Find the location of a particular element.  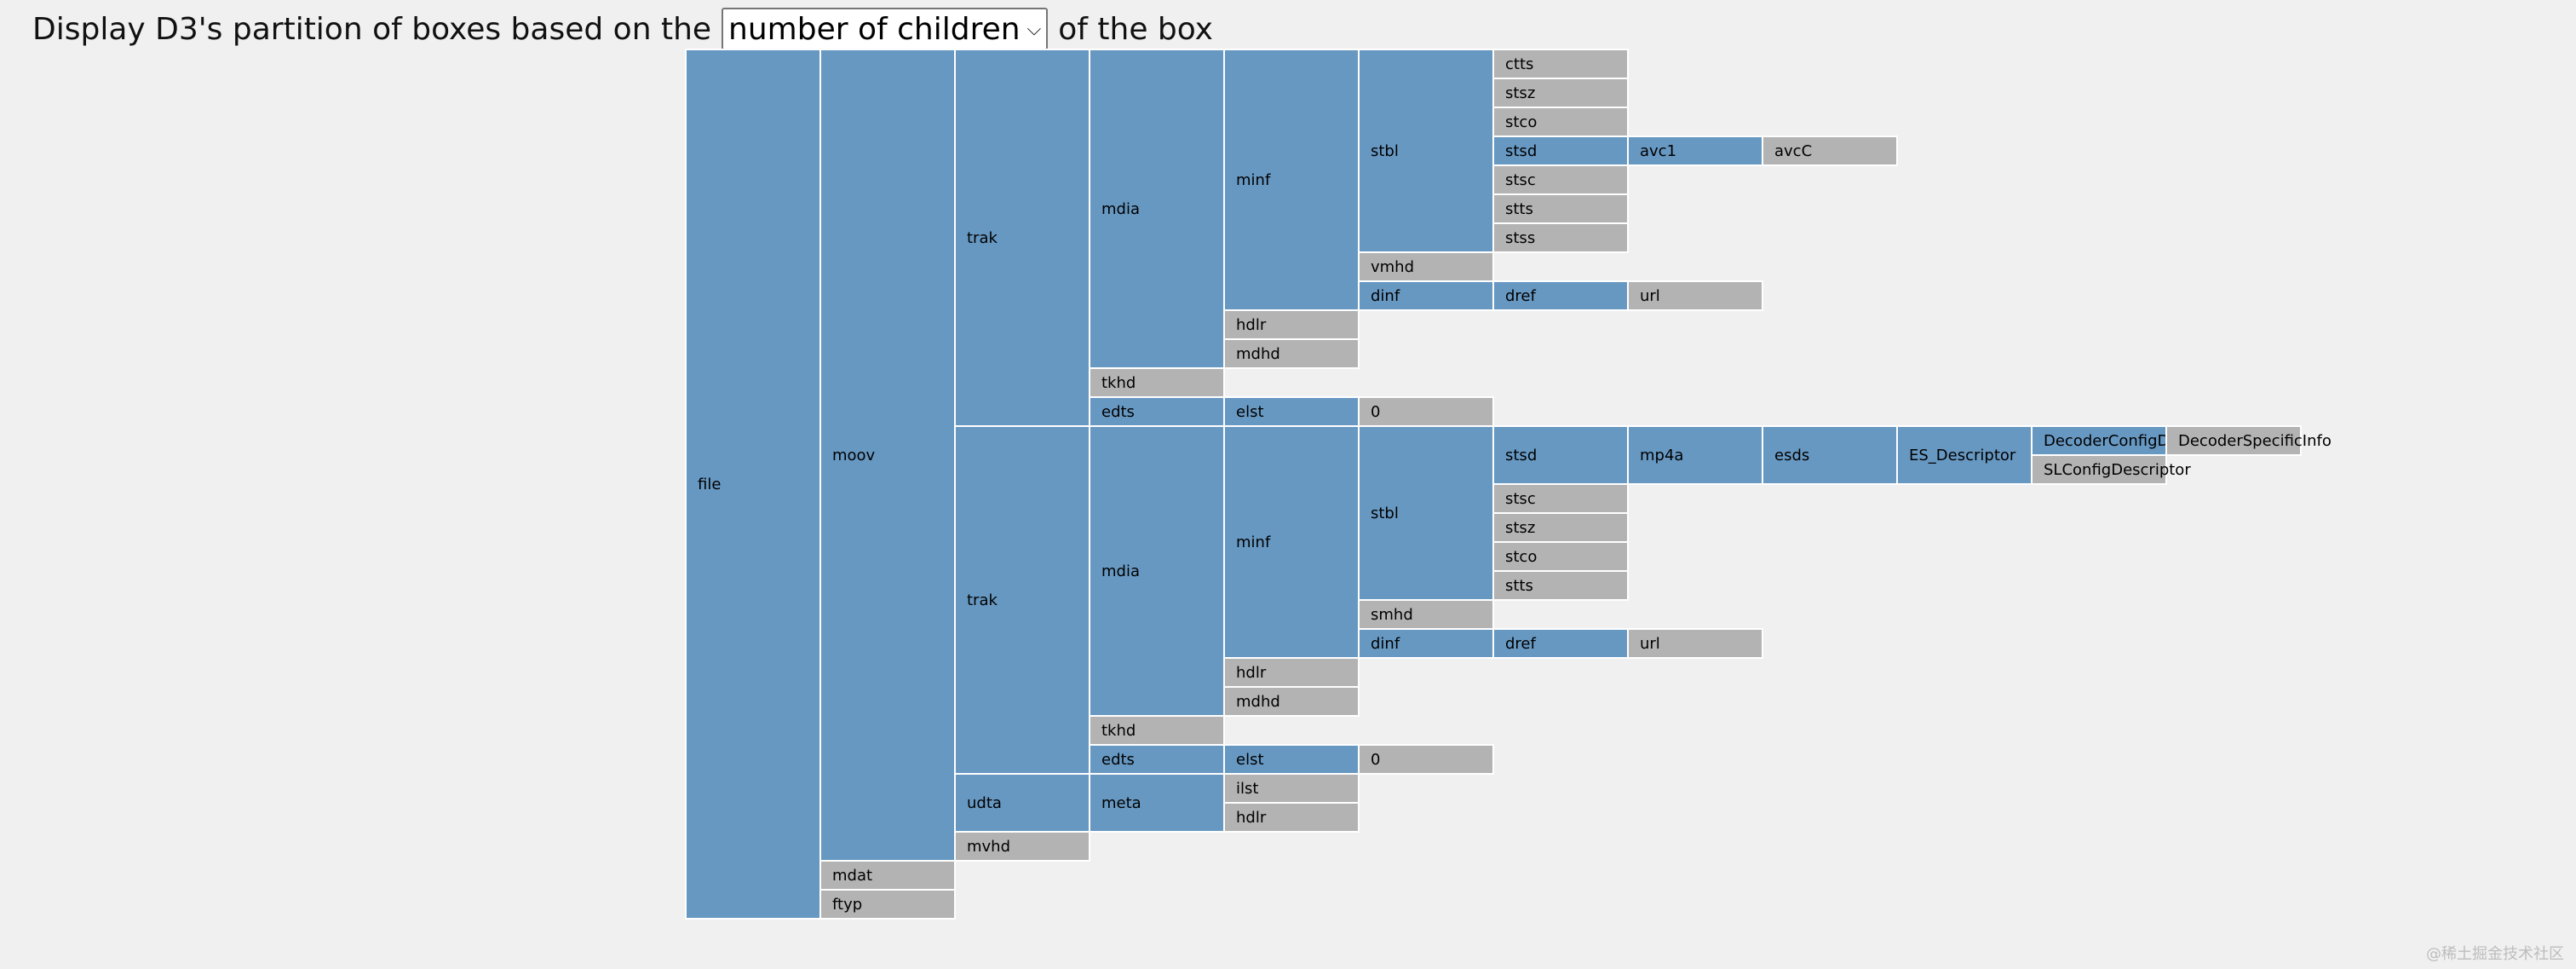

box-mvhd: mvhd is located at coordinates (1022, 846).